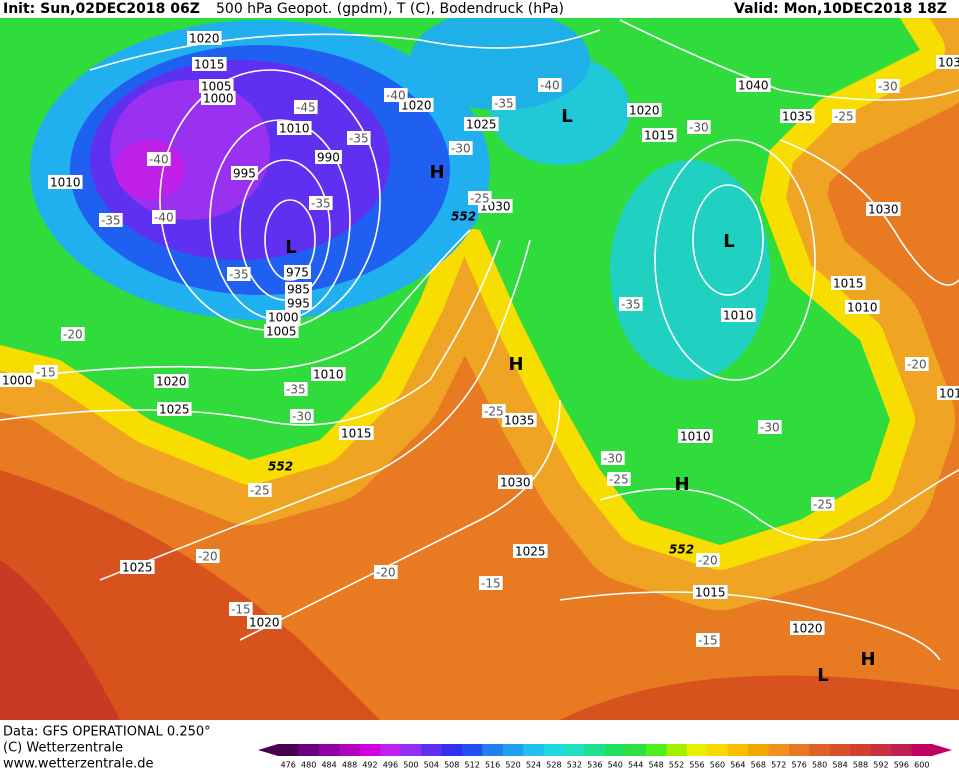 The height and width of the screenshot is (770, 959). What do you see at coordinates (921, 765) in the screenshot?
I see `colorbar-label: 600` at bounding box center [921, 765].